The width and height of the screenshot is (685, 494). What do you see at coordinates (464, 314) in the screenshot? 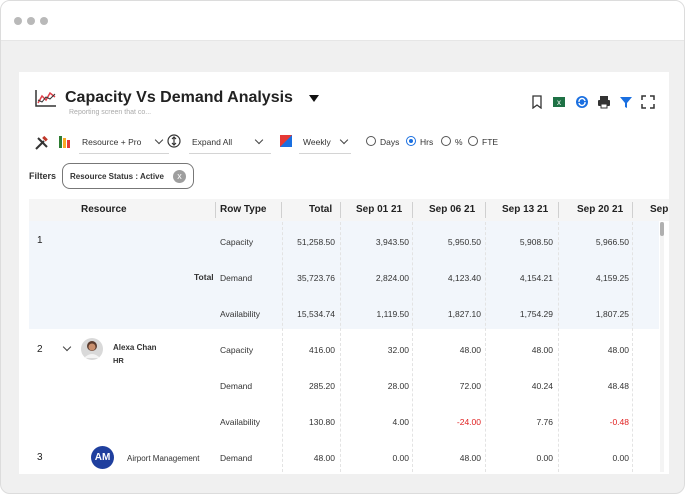
I see `value-cell: 1,827.10` at bounding box center [464, 314].